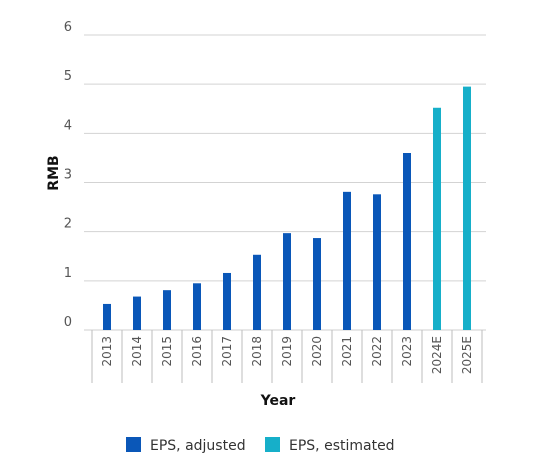  I want to click on x-tick-label: 2016, so click(197, 351).